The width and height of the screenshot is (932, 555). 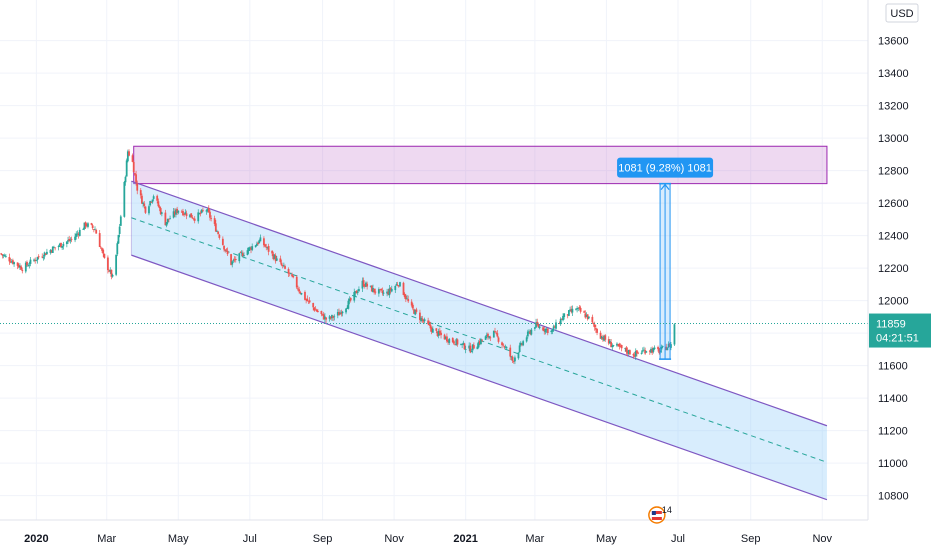 I want to click on price-tick-label: 11400, so click(x=893, y=399).